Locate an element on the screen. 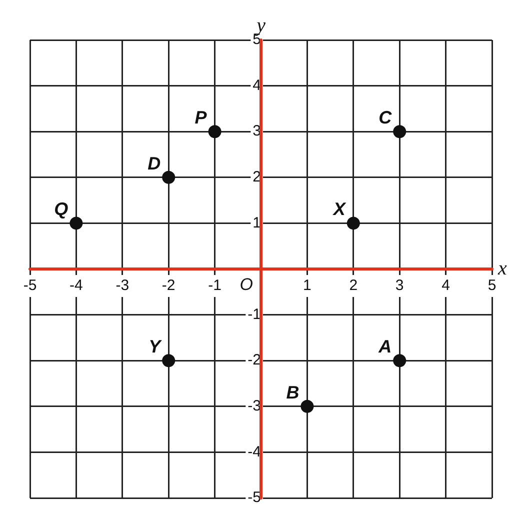  y-tick-label: -4 is located at coordinates (254, 451).